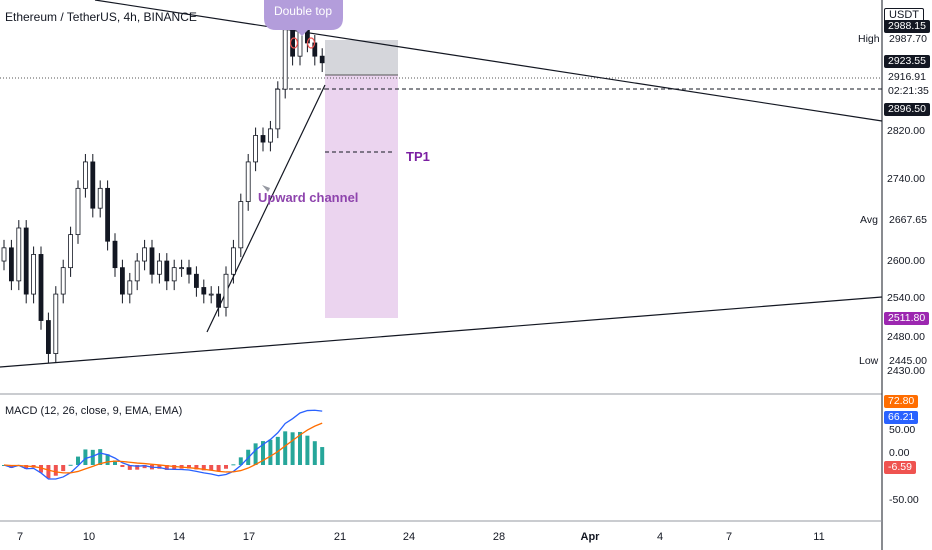 Image resolution: width=932 pixels, height=550 pixels. What do you see at coordinates (901, 401) in the screenshot?
I see `macd-value-tag: 72.80` at bounding box center [901, 401].